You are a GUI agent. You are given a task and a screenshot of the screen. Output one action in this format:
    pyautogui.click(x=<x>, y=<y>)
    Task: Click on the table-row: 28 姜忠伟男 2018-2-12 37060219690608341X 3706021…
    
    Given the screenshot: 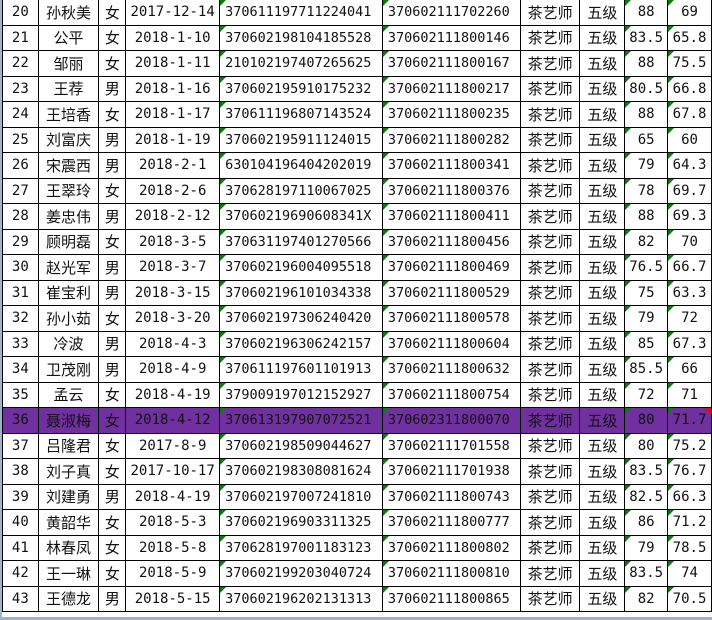 What is the action you would take?
    pyautogui.click(x=357, y=216)
    